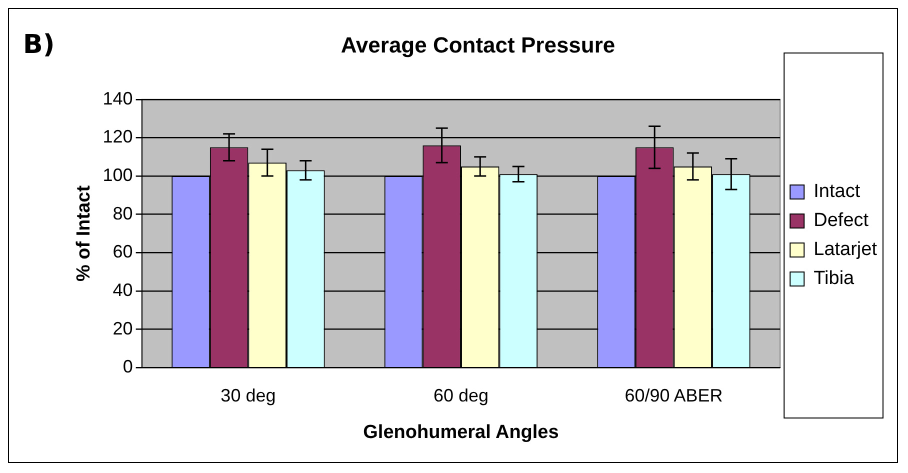  I want to click on x-tick-label: 60 deg, so click(461, 395).